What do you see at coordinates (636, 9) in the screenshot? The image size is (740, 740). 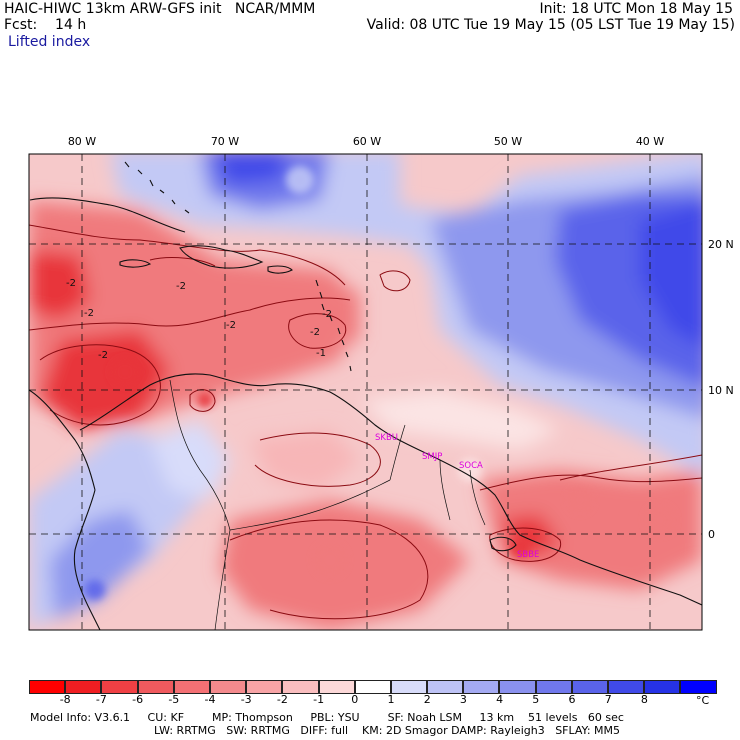 I see `init-time: Init: 18 UTC Mon 18 May 15` at bounding box center [636, 9].